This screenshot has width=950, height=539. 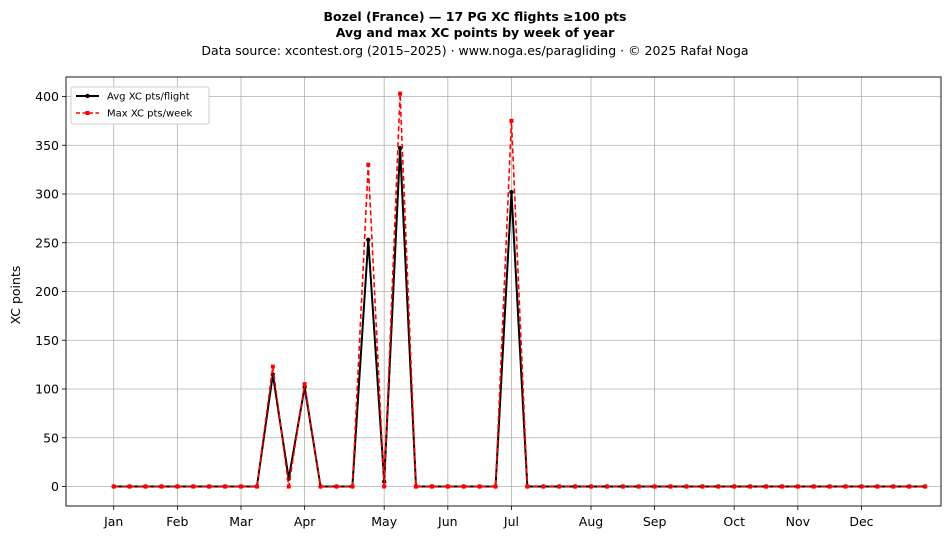 What do you see at coordinates (798, 521) in the screenshot?
I see `x-tick-label: Nov` at bounding box center [798, 521].